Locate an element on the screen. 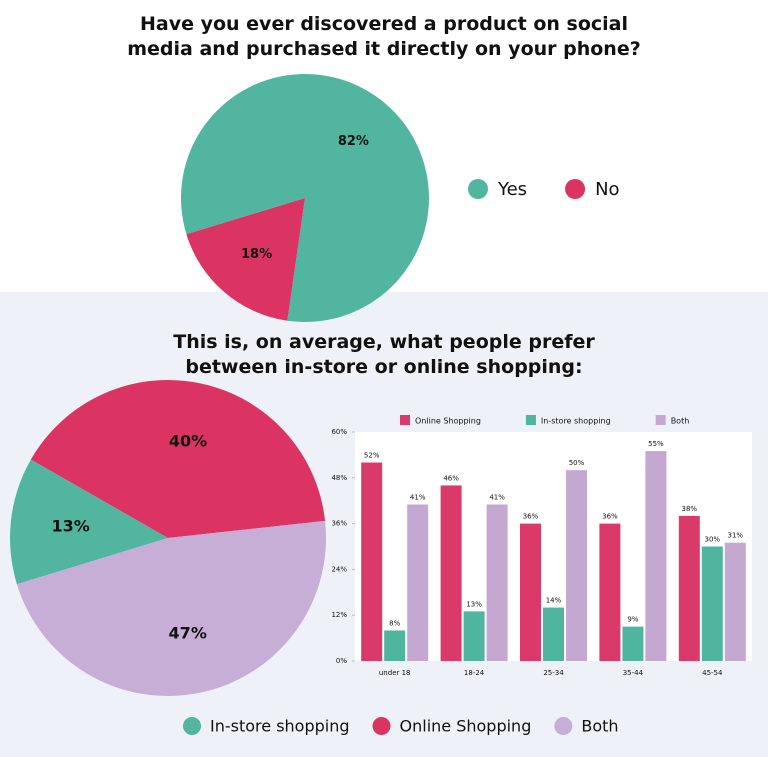 The image size is (768, 757). y-tick-label: 48% is located at coordinates (339, 478).